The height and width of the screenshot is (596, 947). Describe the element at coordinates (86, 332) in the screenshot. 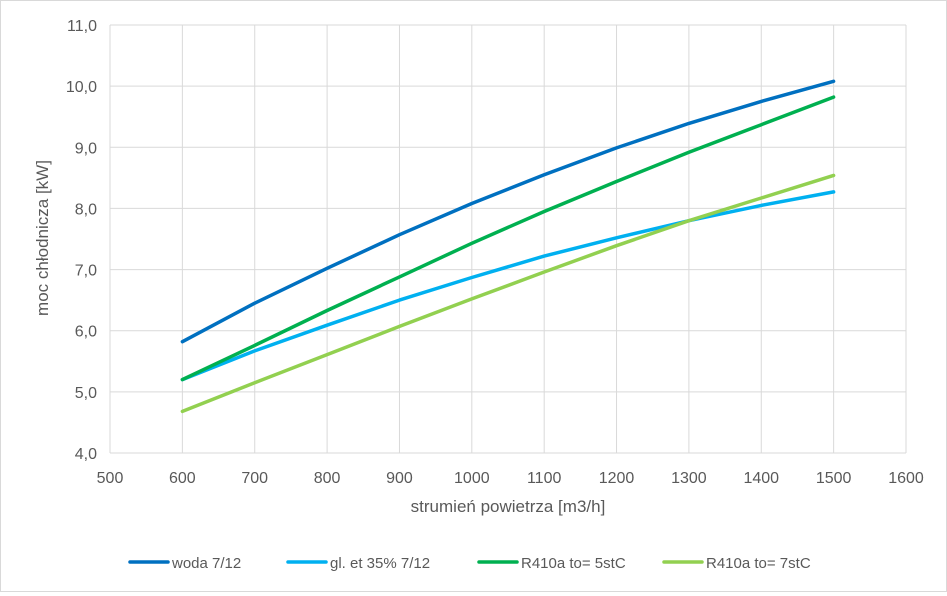

I see `y-tick-label: 6,0` at that location.